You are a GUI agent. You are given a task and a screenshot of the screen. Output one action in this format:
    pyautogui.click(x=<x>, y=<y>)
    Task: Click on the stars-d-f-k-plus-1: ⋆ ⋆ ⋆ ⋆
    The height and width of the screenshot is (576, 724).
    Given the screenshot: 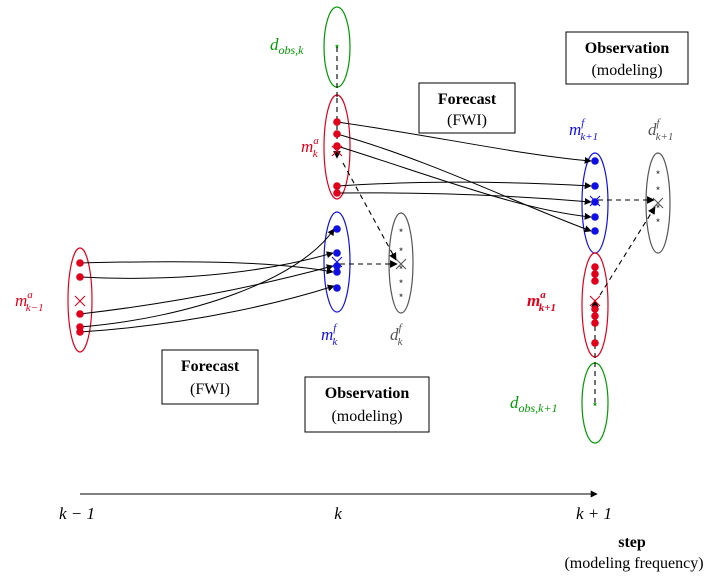 What is the action you would take?
    pyautogui.click(x=658, y=196)
    